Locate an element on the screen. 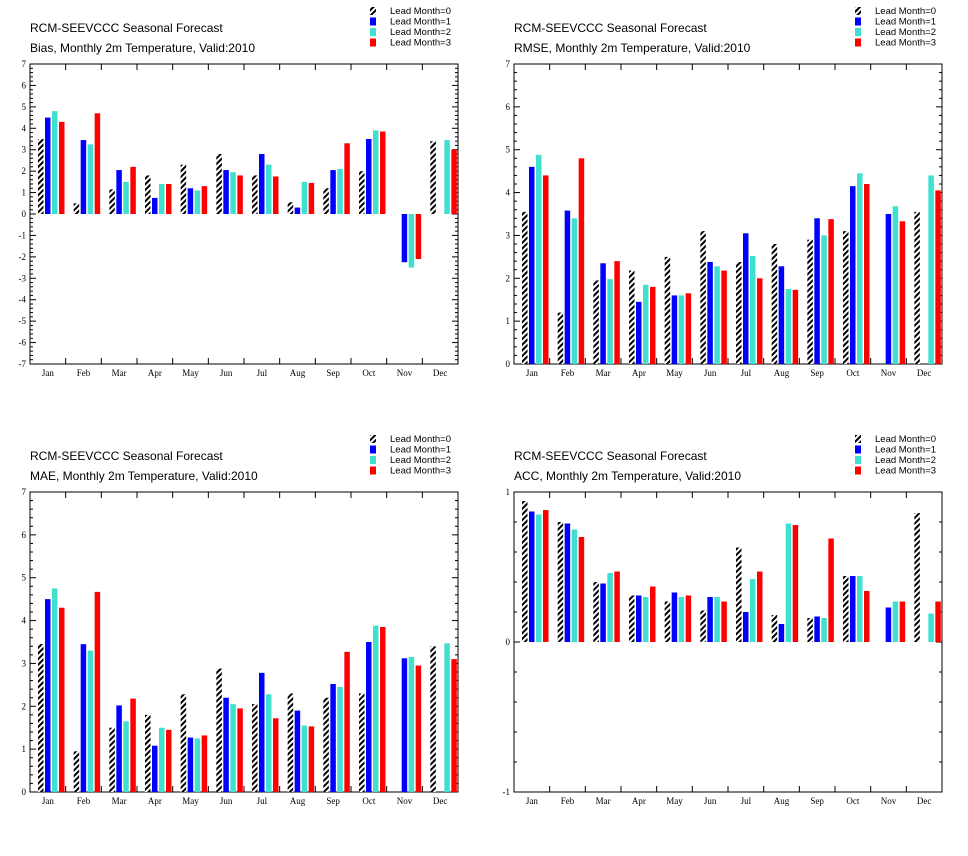  y-tick-label: 5 is located at coordinates (24, 578).